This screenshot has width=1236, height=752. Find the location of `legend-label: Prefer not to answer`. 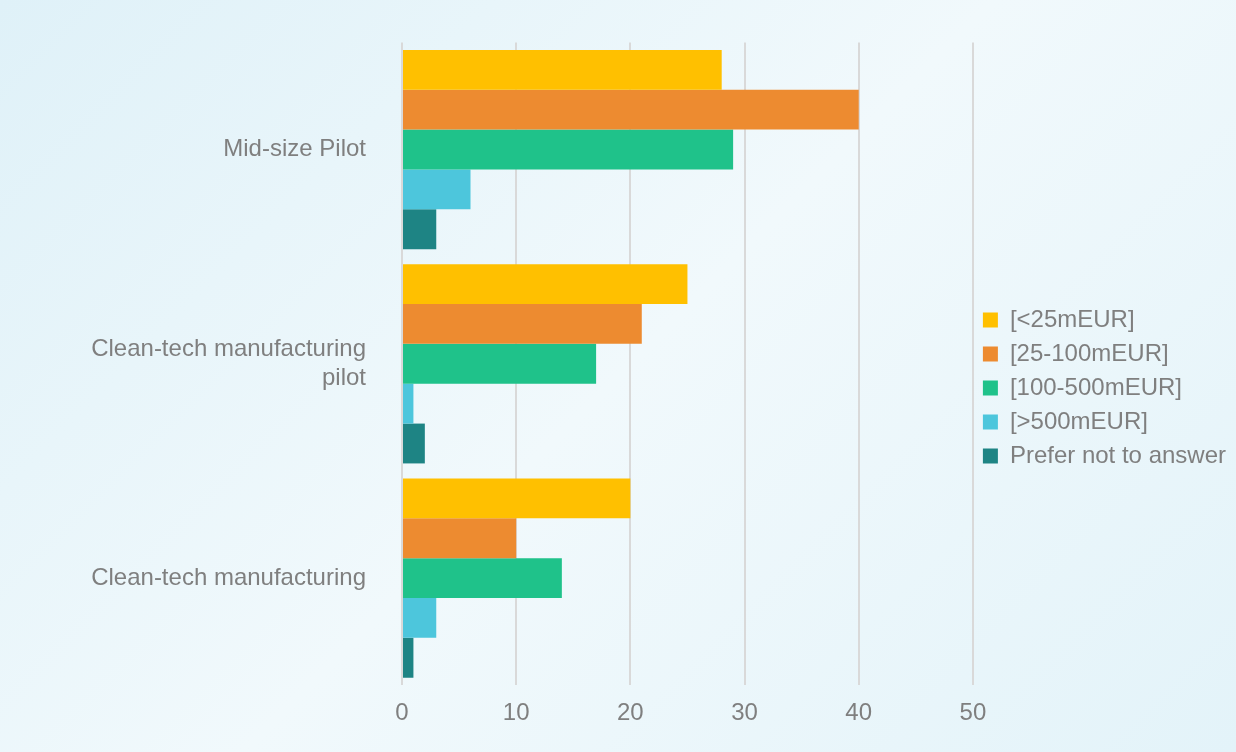

legend-label: Prefer not to answer is located at coordinates (1118, 454).